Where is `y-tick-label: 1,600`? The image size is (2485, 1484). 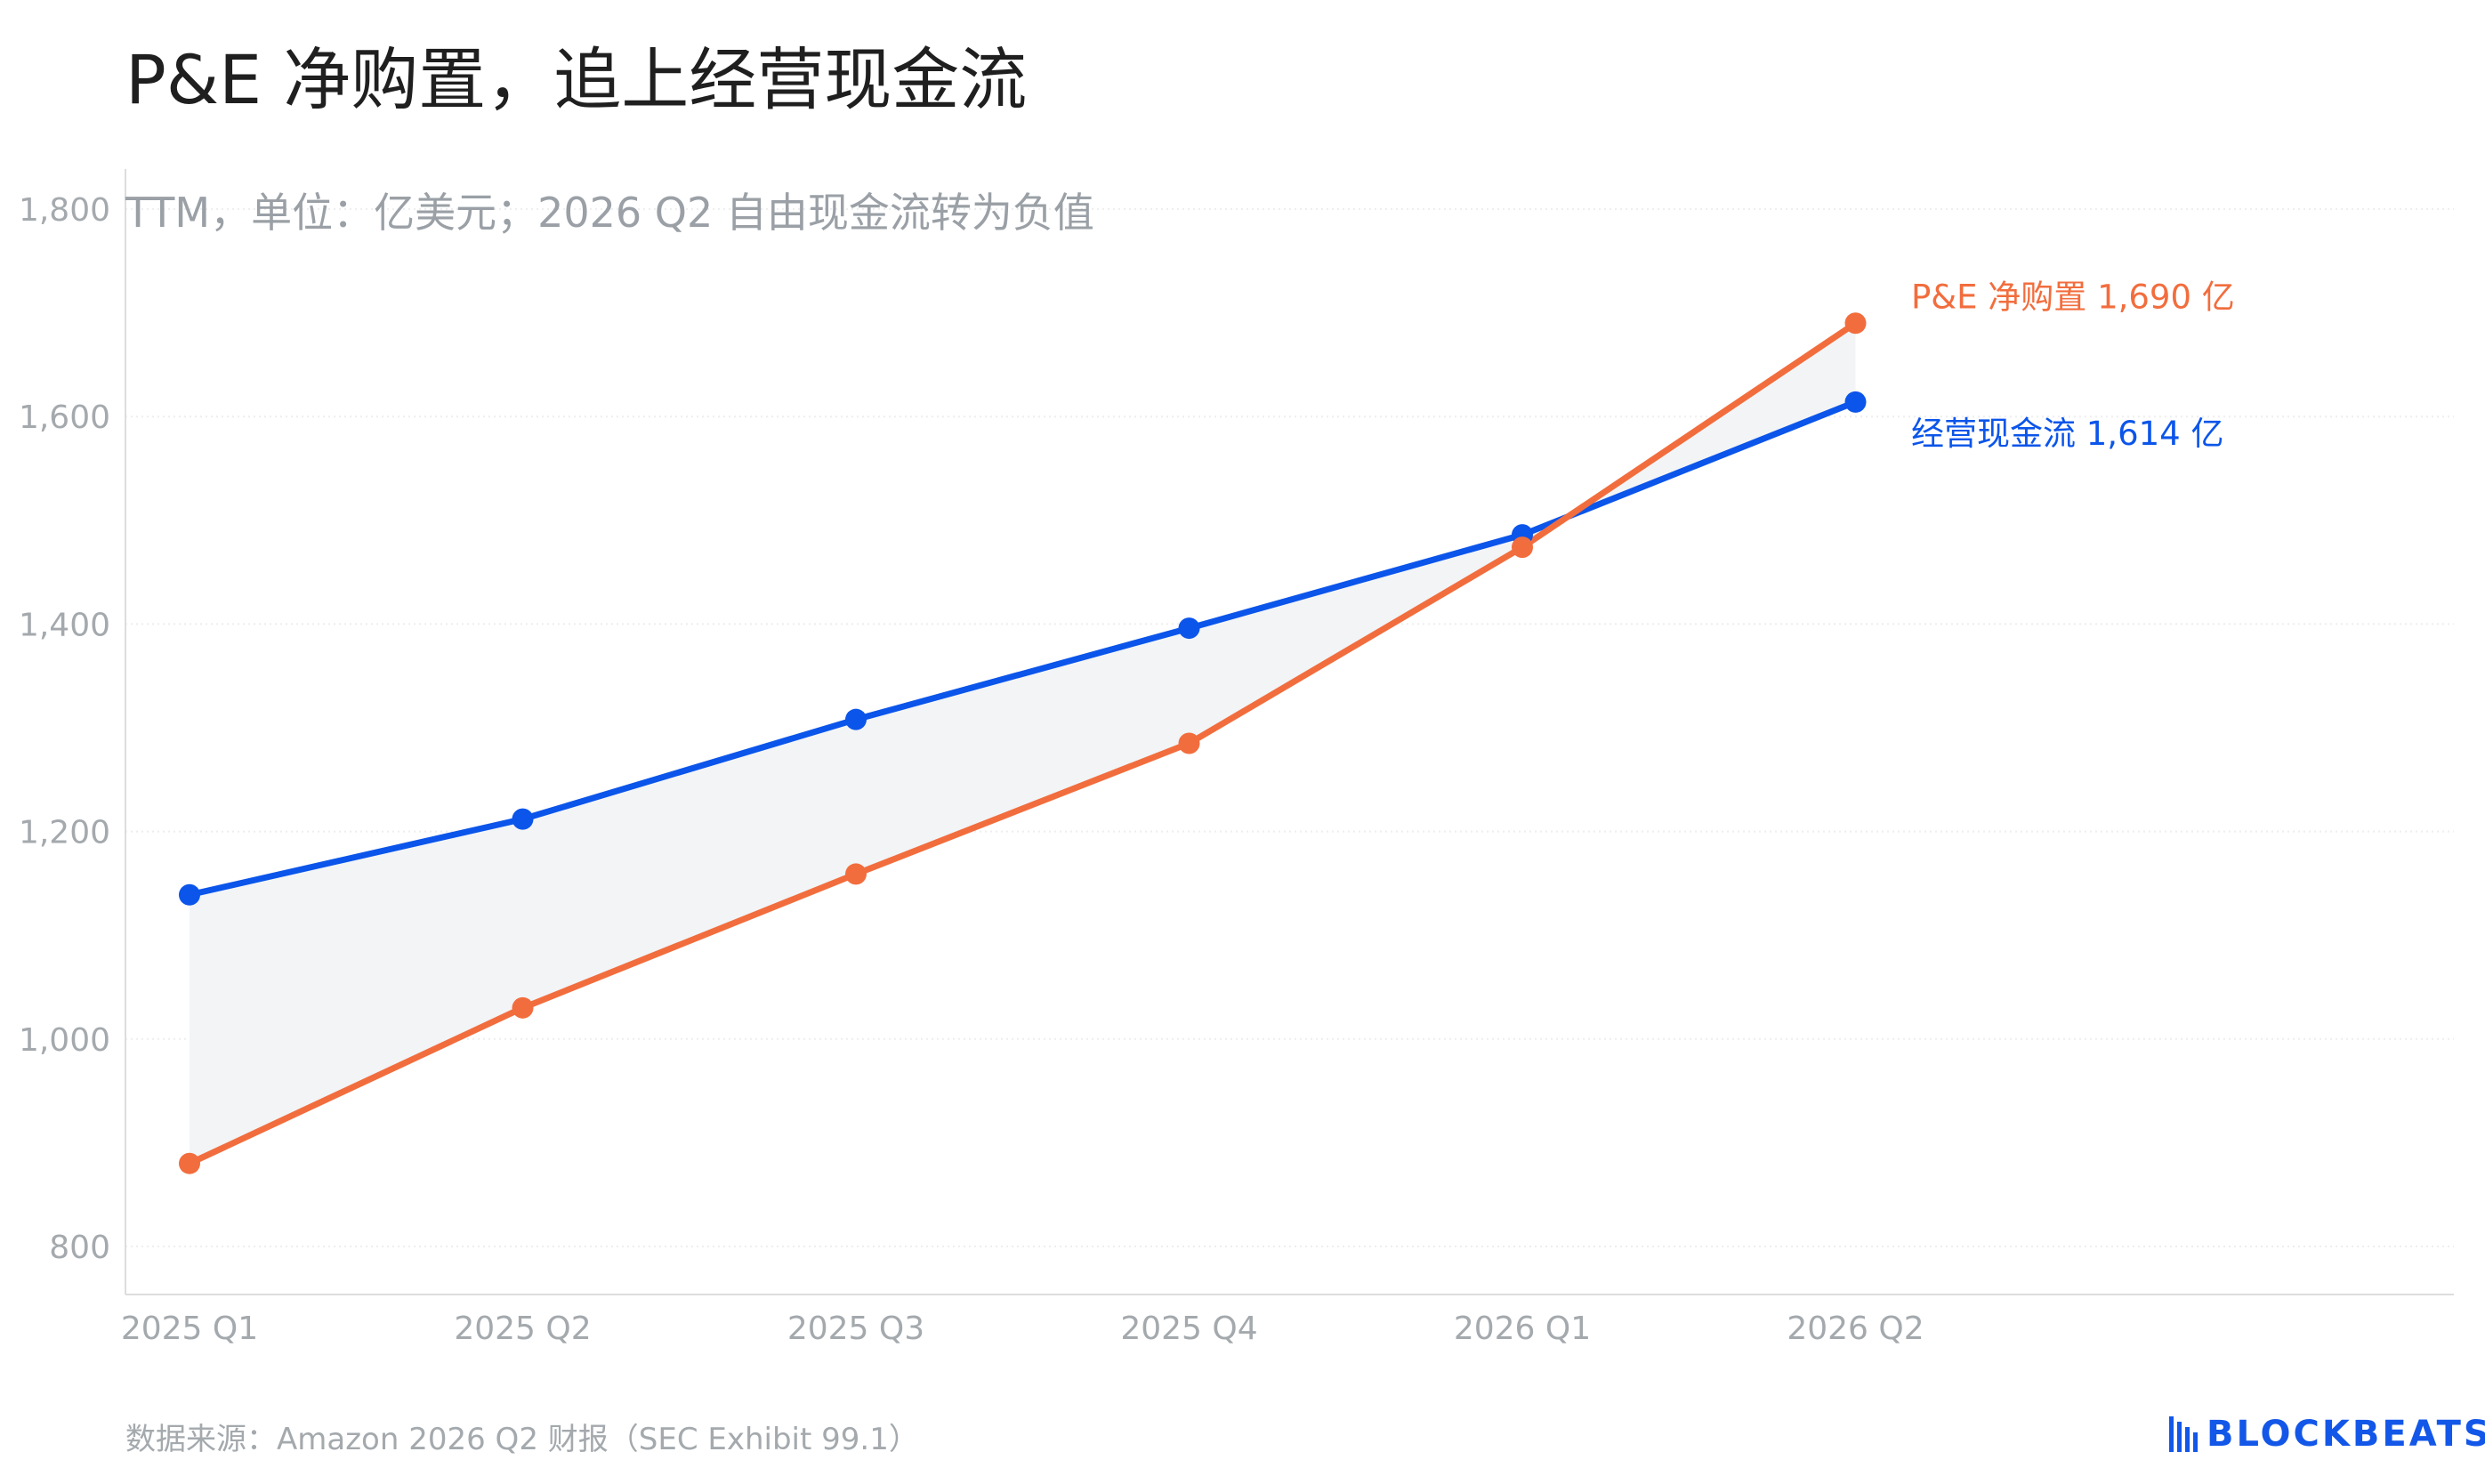
y-tick-label: 1,600 is located at coordinates (64, 417).